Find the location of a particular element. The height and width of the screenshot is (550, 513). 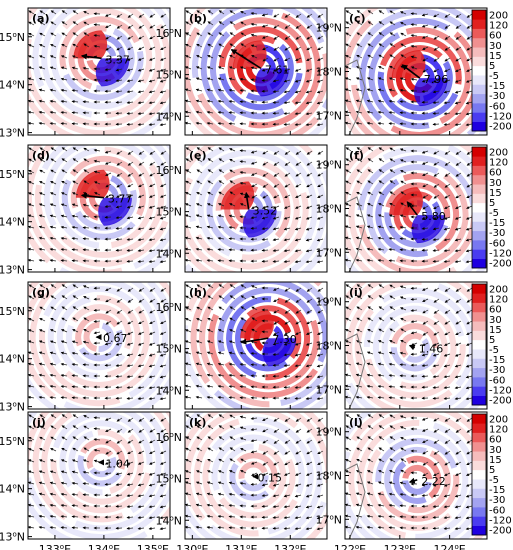

speed-value-label: 0.15 is located at coordinates (270, 478).